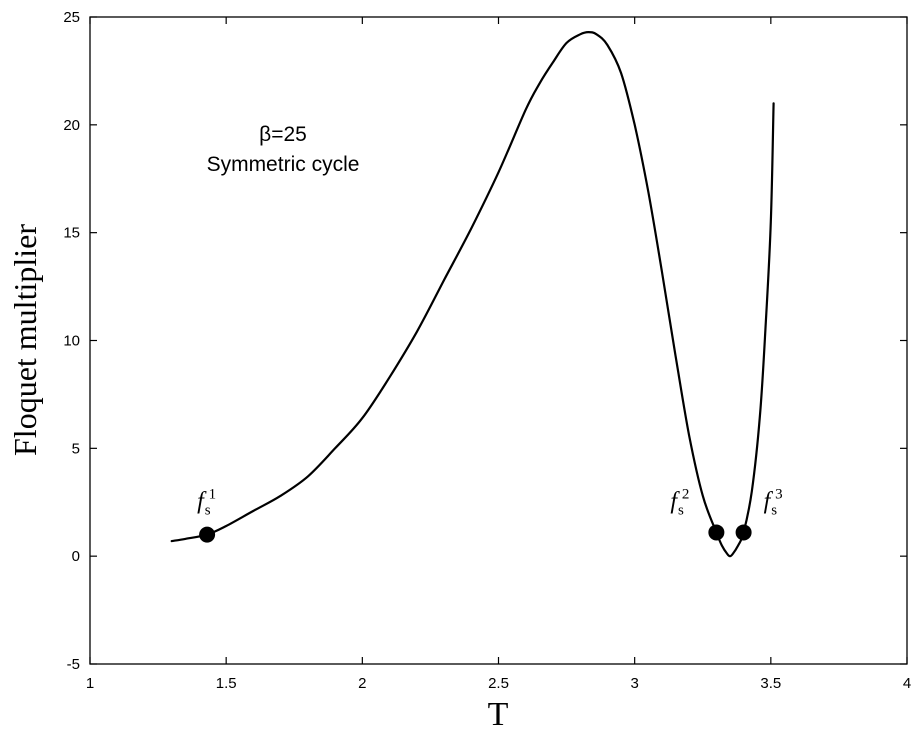  I want to click on y-tick-label: 25, so click(71, 17).